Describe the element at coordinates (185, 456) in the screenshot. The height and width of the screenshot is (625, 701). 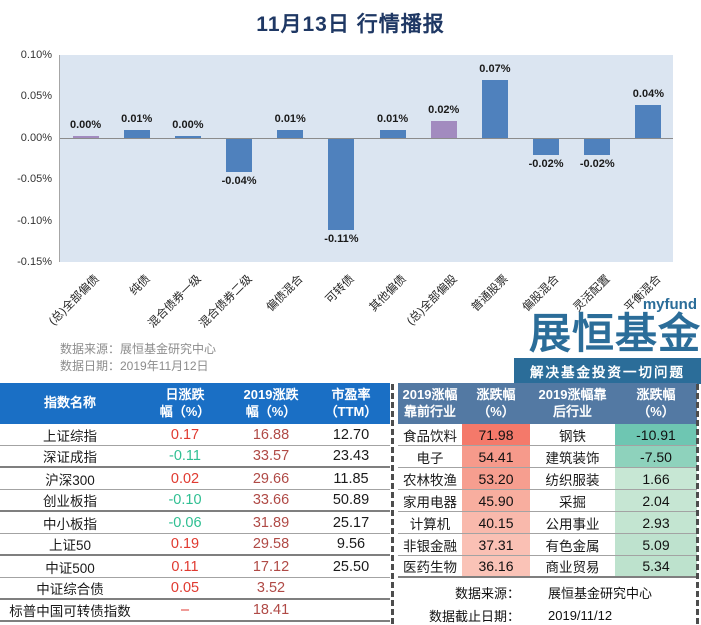
I see `index-table-cell: -0.11` at that location.